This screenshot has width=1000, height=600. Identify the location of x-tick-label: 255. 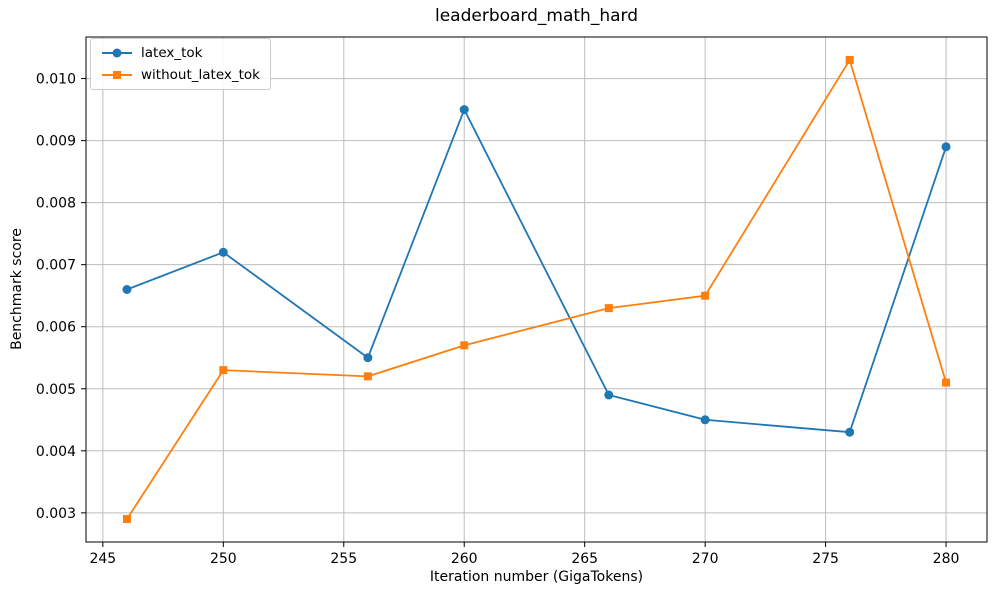
(343, 559).